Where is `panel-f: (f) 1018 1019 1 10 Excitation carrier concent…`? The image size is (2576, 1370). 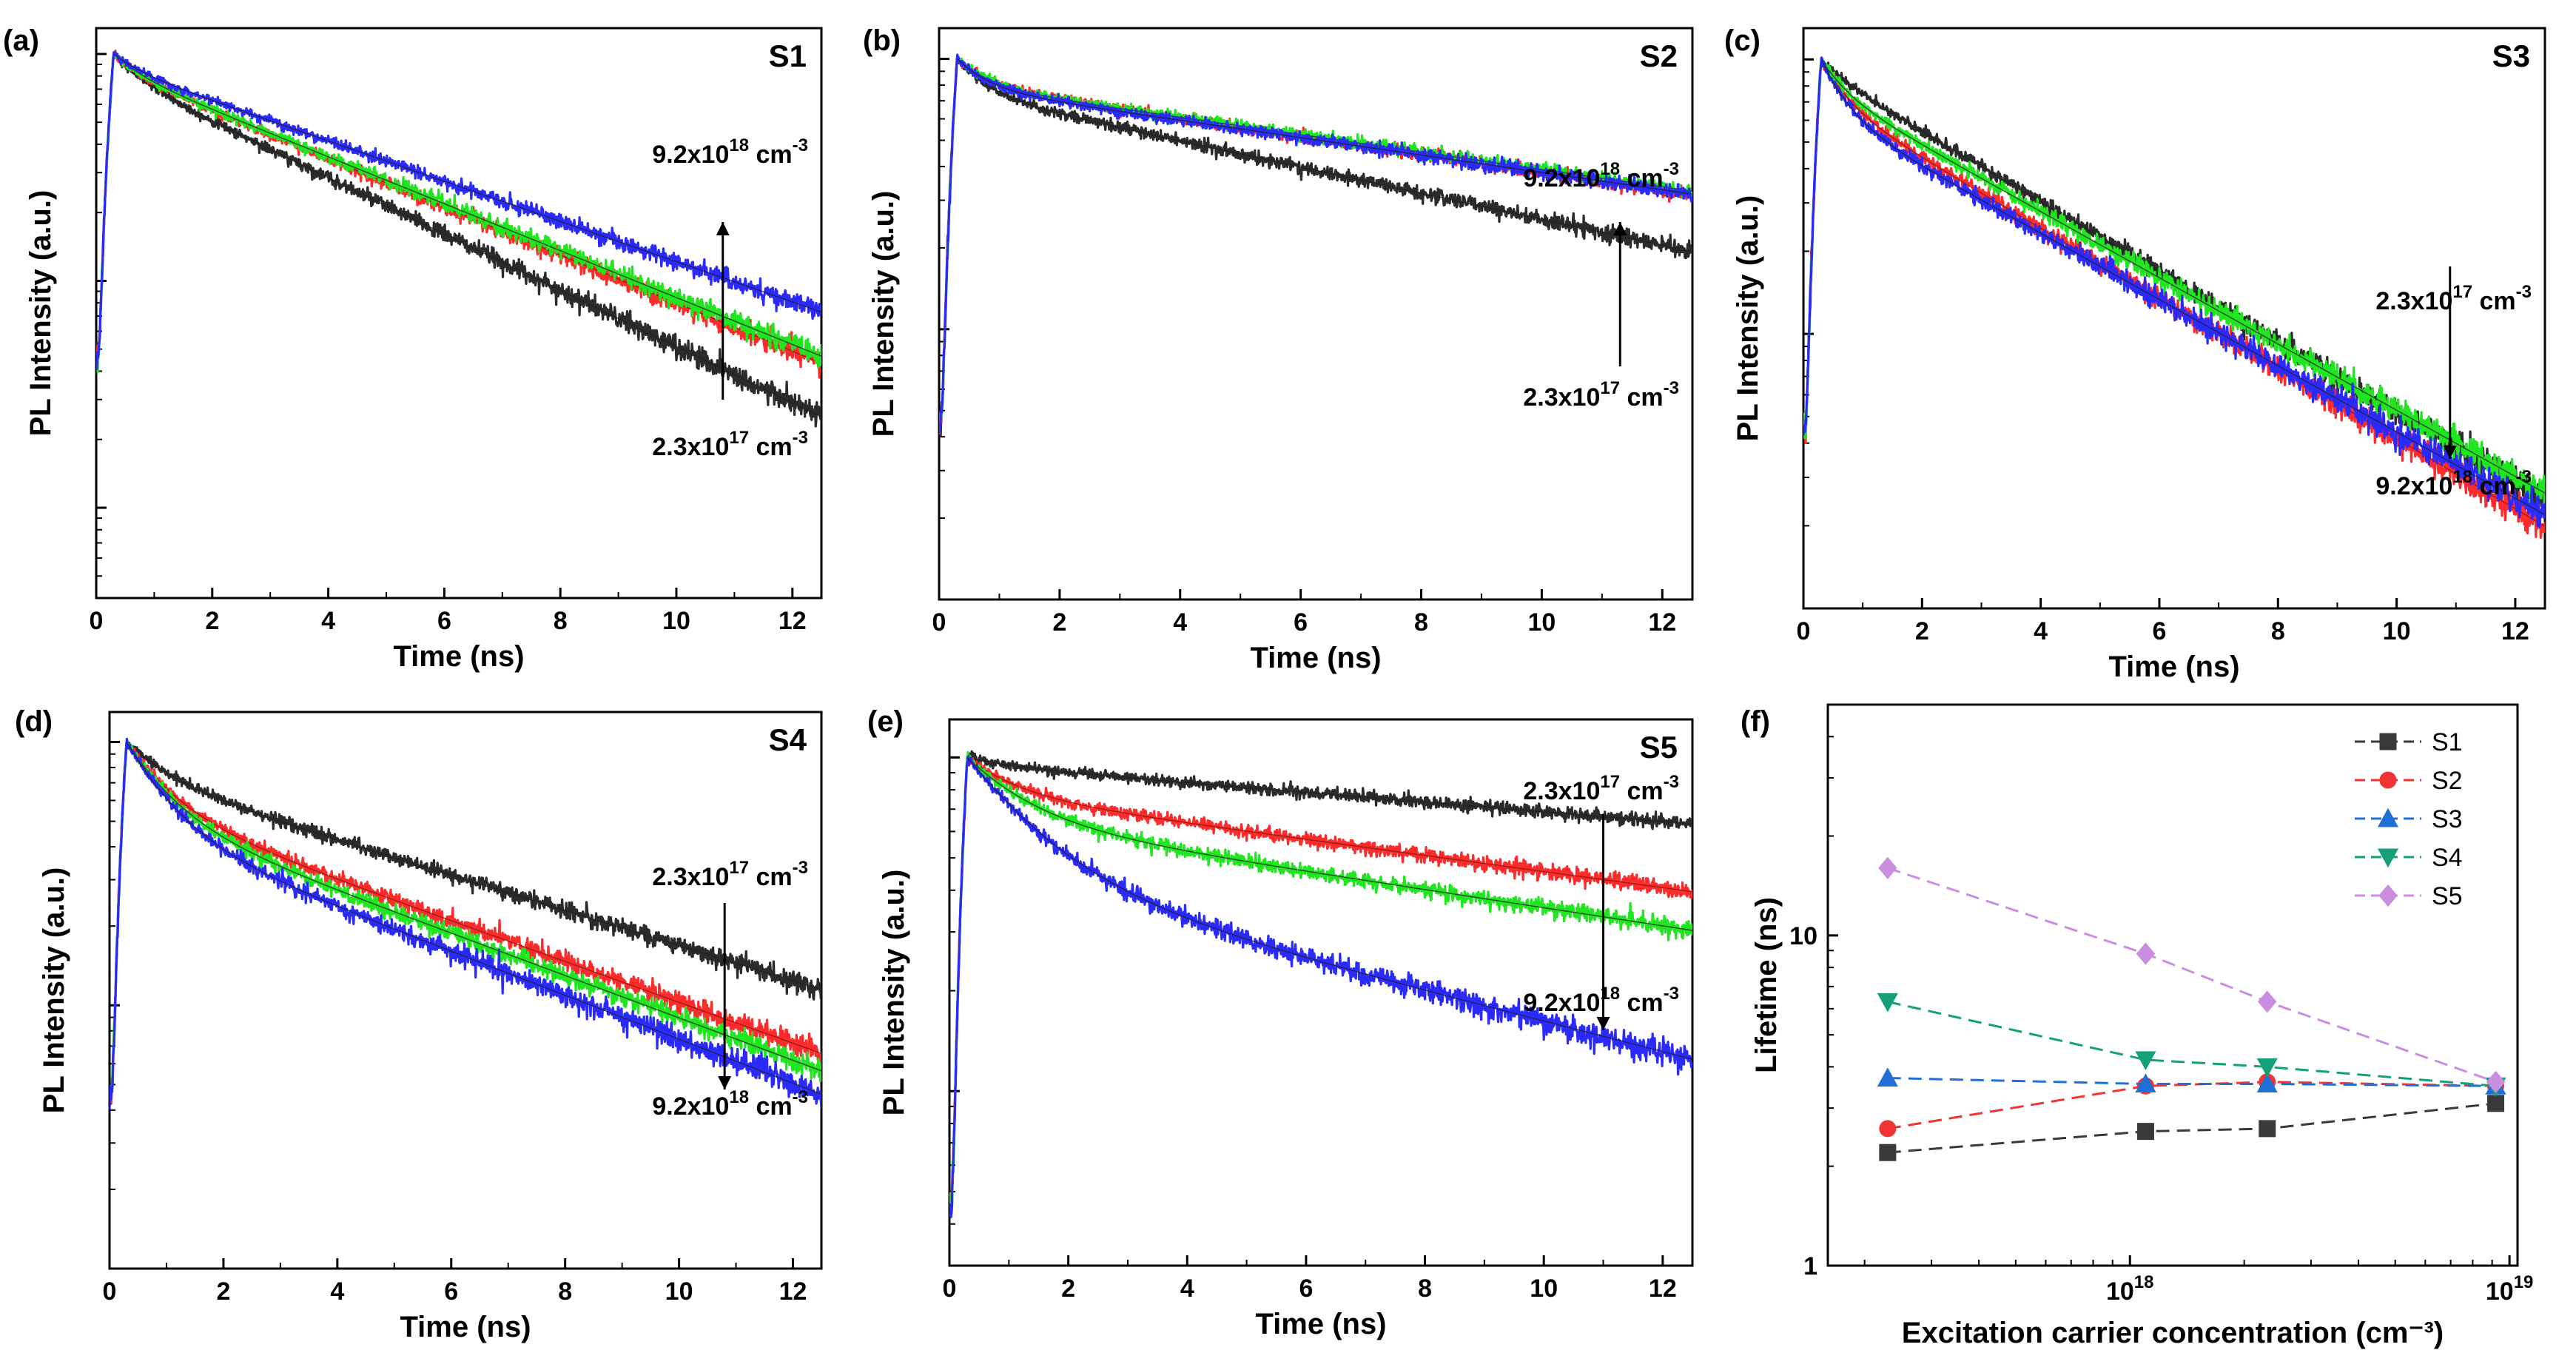
panel-f: (f) 1018 1019 1 10 Excitation carrier concent… is located at coordinates (2137, 1026).